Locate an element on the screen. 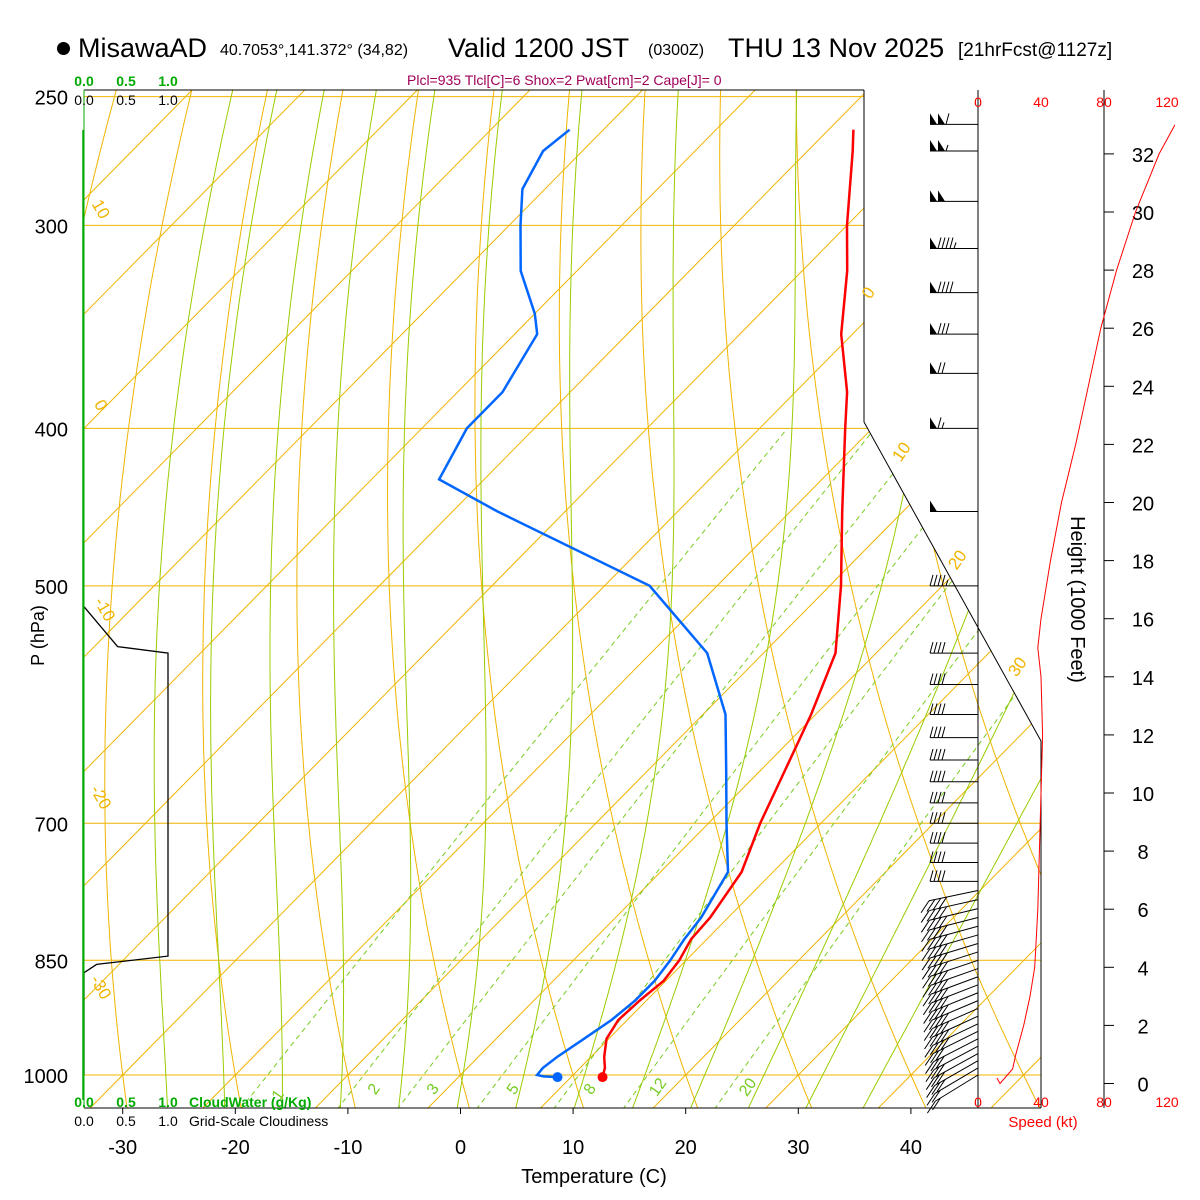 The height and width of the screenshot is (1200, 1200). temperature-profile-surface-dot is located at coordinates (602, 1077).